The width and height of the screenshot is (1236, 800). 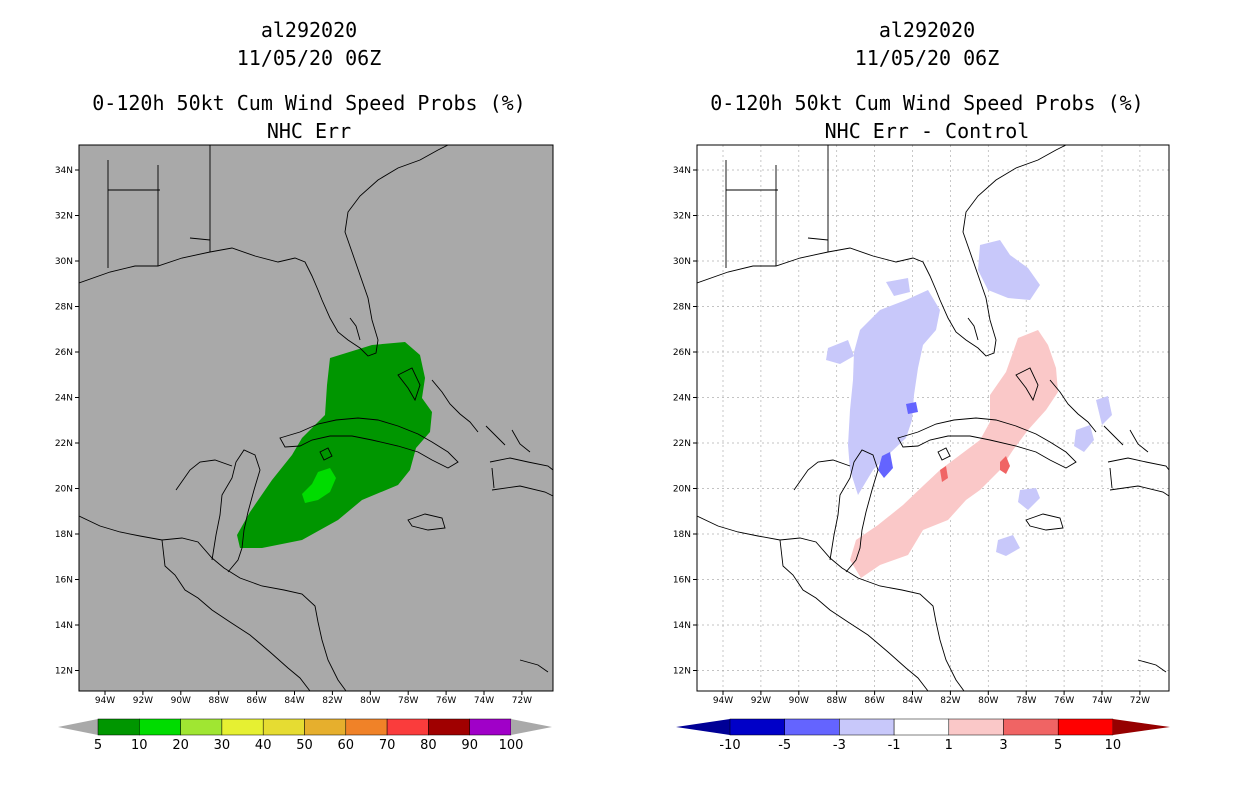 What do you see at coordinates (954, 454) in the screenshot?
I see `diff-positive-area` at bounding box center [954, 454].